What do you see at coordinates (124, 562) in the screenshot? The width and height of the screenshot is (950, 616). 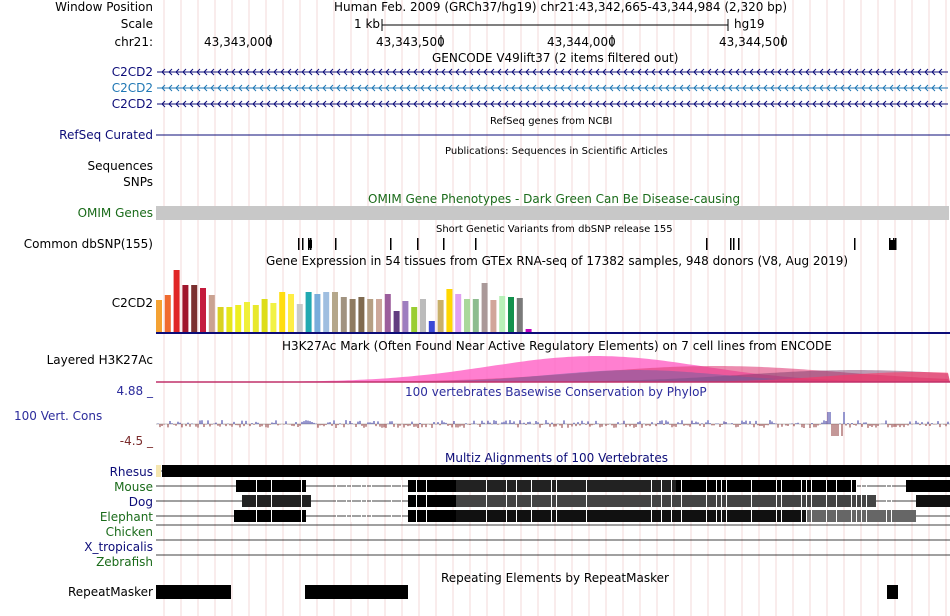 I see `species-label-zebrafish: Zebrafish` at bounding box center [124, 562].